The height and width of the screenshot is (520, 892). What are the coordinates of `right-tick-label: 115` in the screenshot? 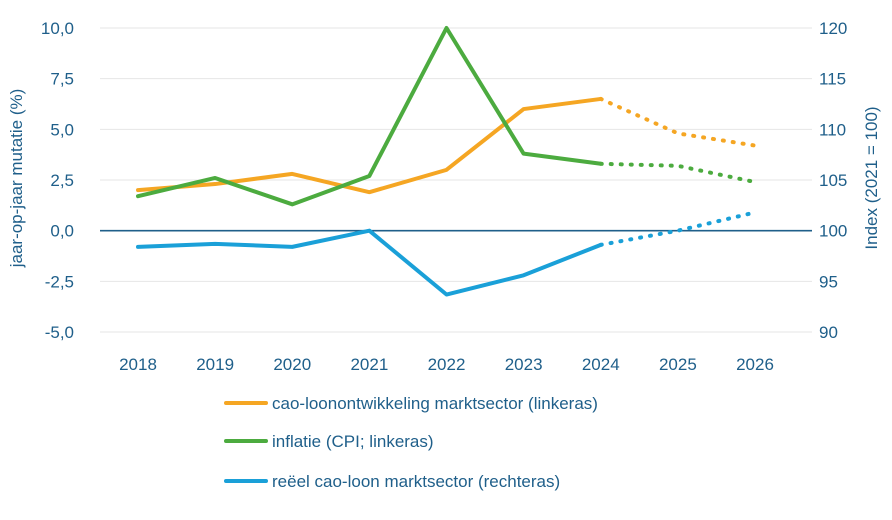 It's located at (832, 79).